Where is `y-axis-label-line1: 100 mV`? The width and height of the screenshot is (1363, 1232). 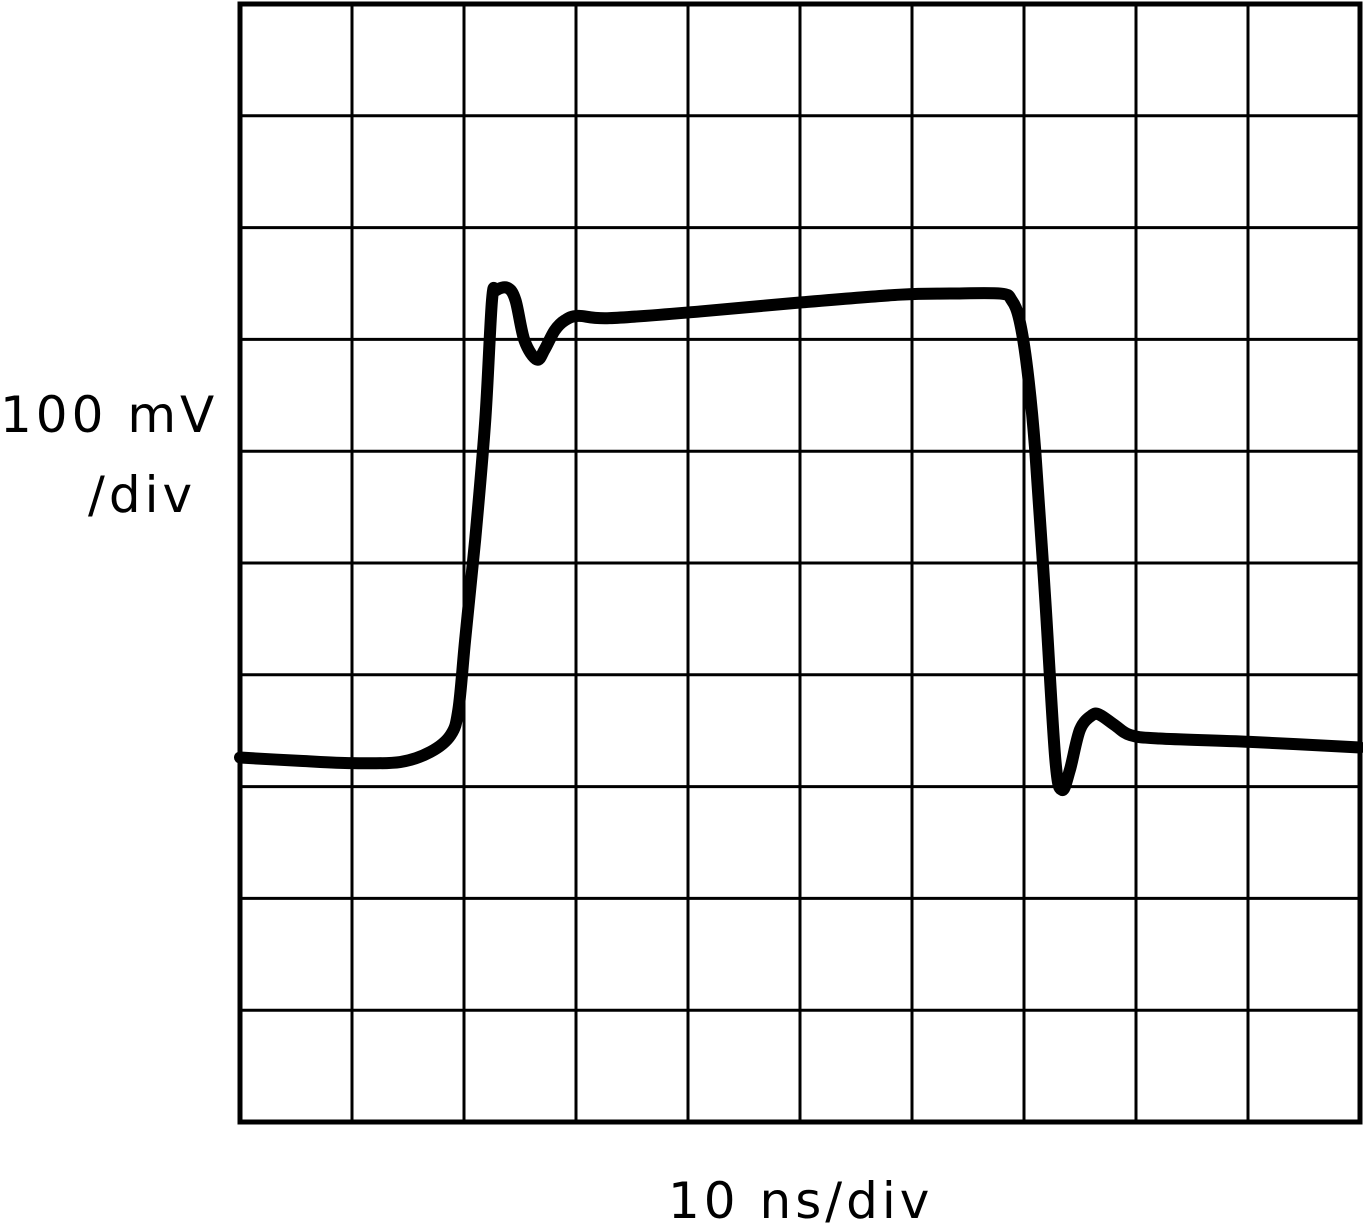
y-axis-label-line1: 100 mV is located at coordinates (109, 415).